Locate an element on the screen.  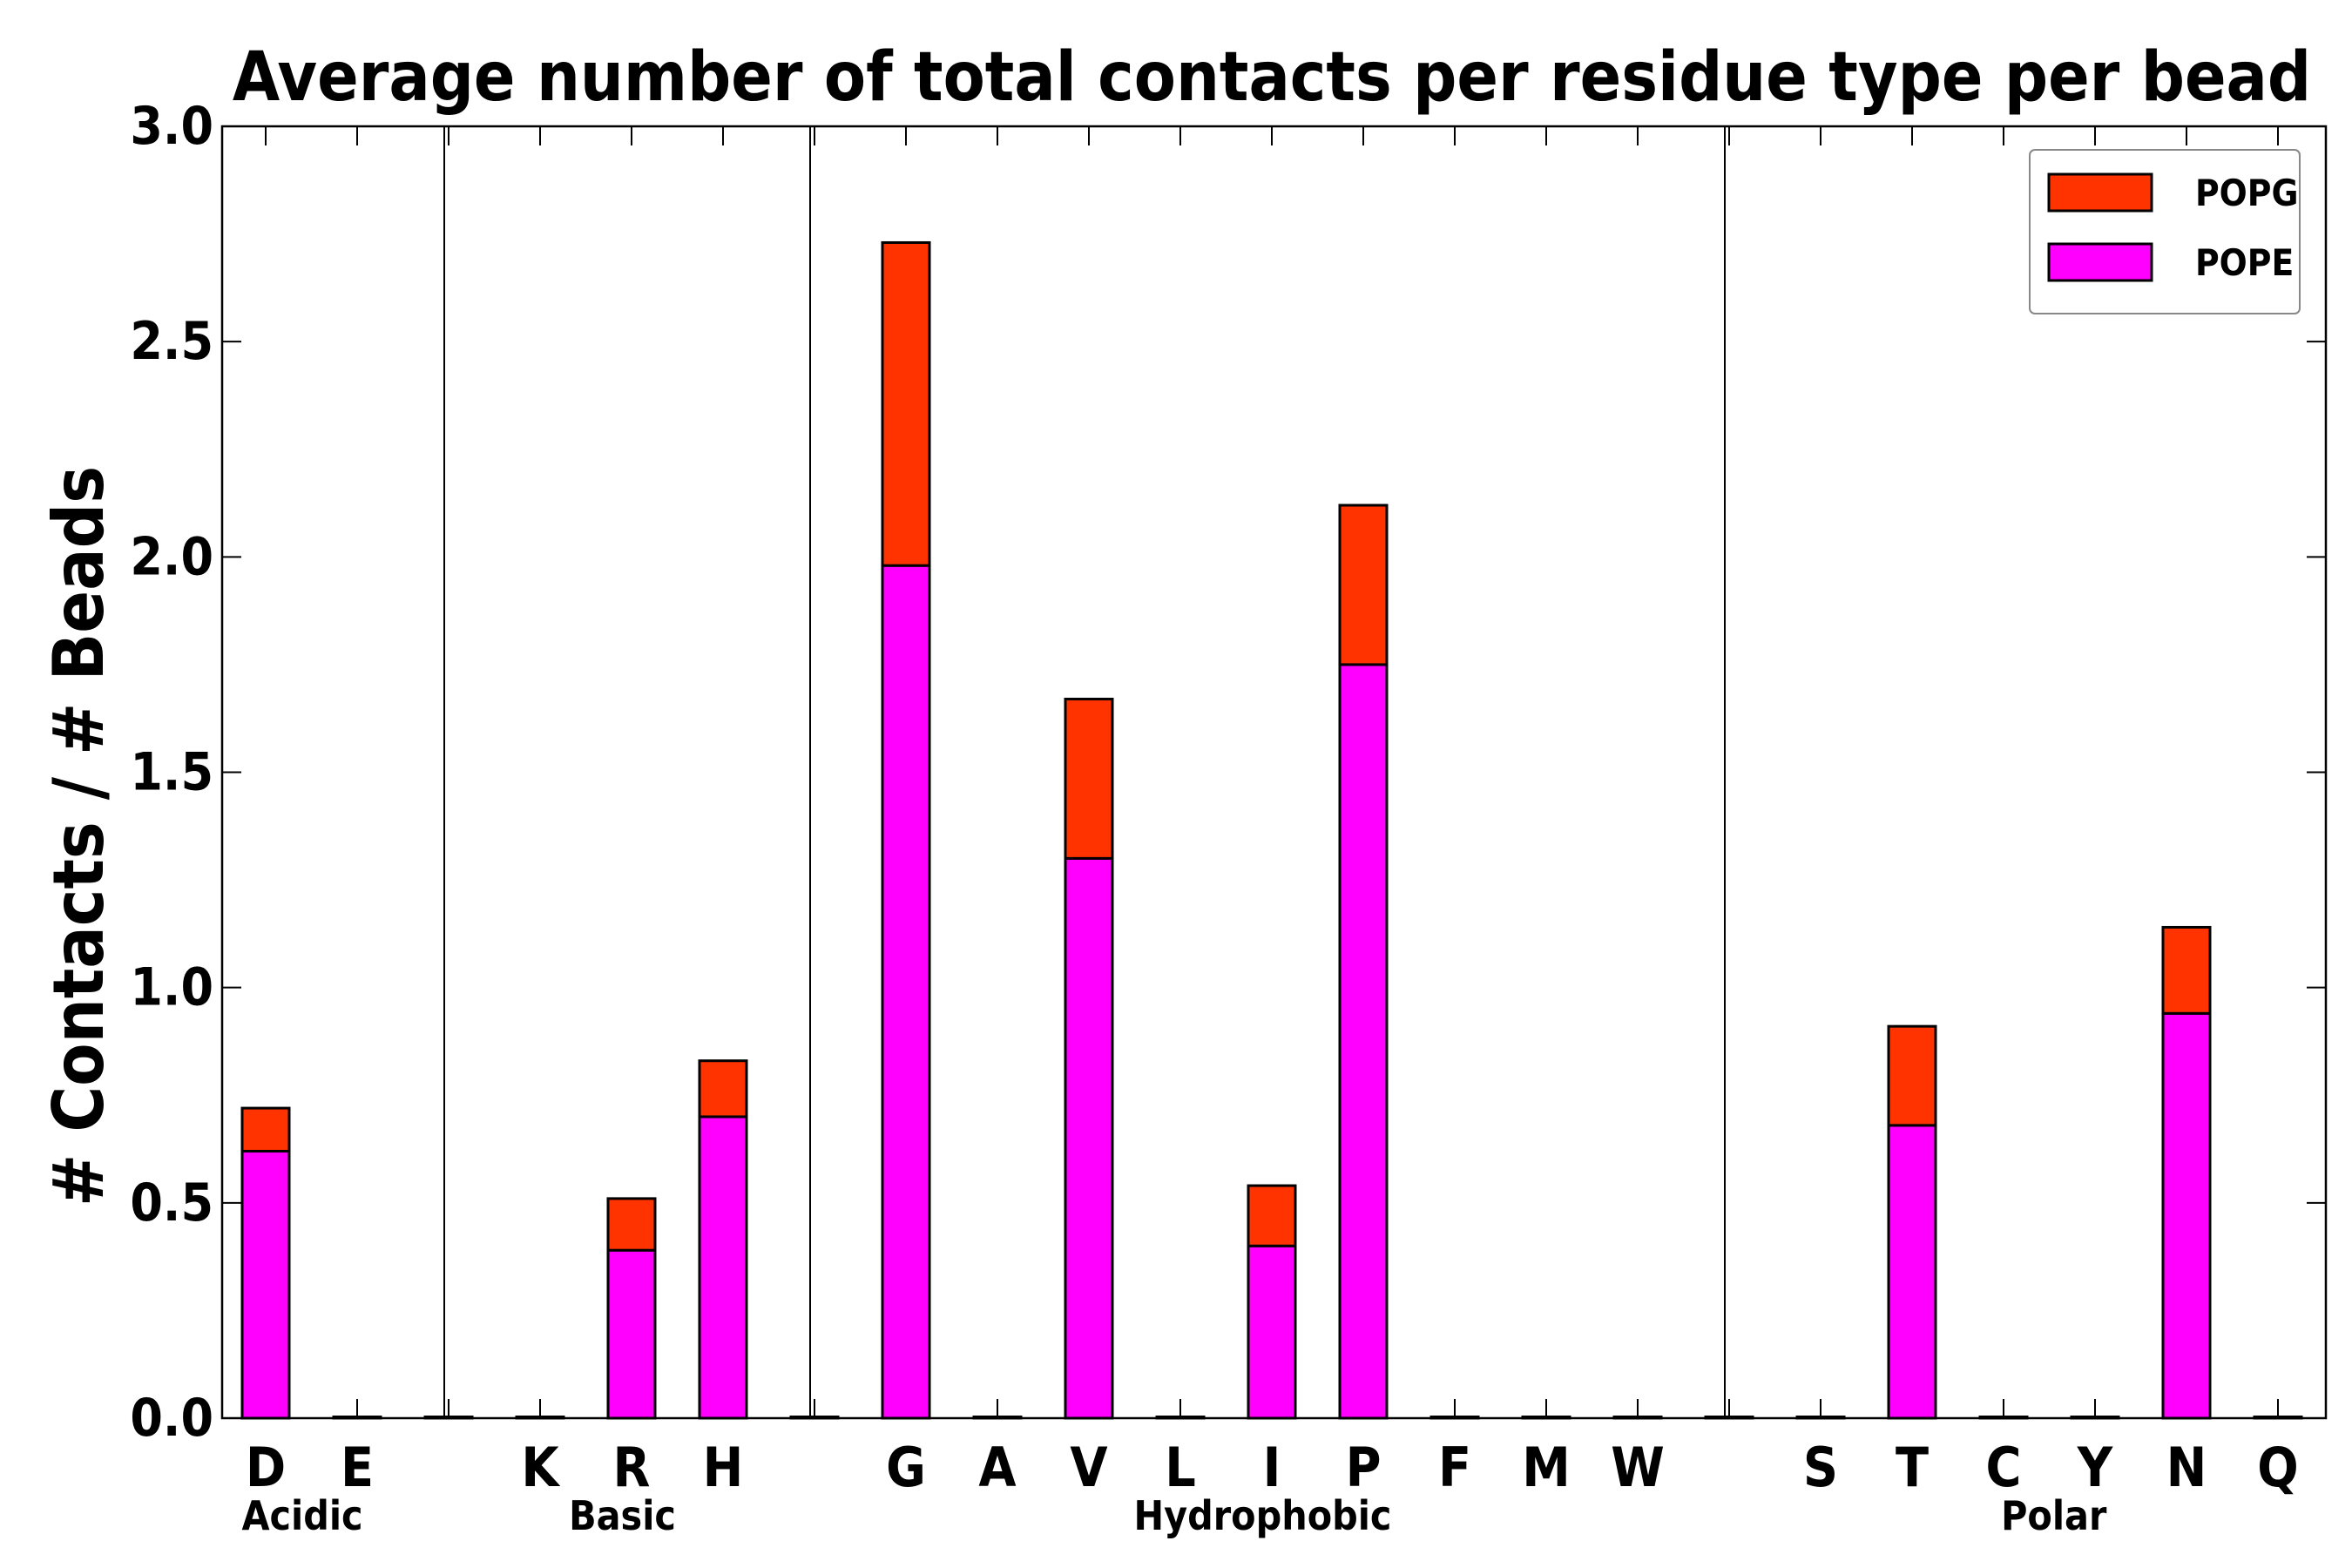
x-tick-label: S is located at coordinates (1821, 1467).